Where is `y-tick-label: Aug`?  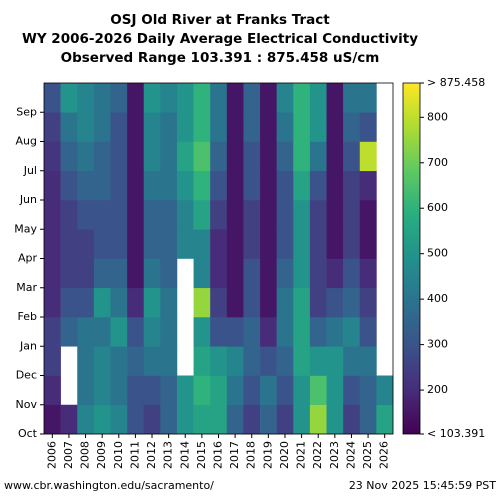 y-tick-label: Aug is located at coordinates (26, 141).